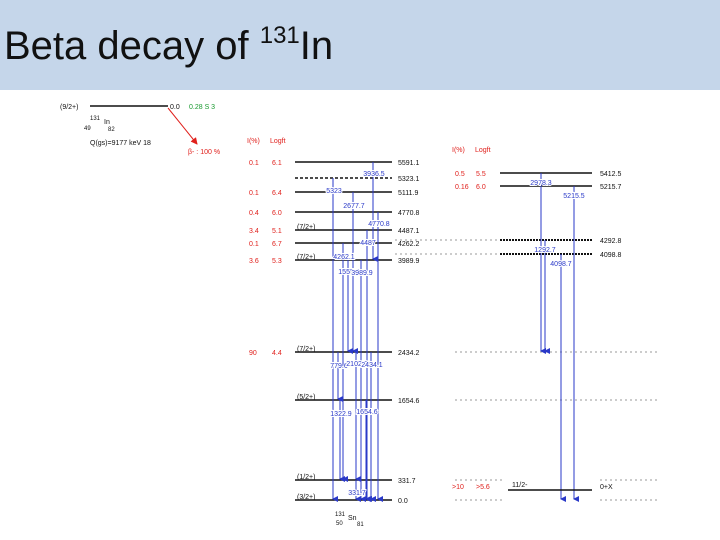  What do you see at coordinates (341, 414) in the screenshot?
I see `gamma-energy-label: 1322.9` at bounding box center [341, 414].